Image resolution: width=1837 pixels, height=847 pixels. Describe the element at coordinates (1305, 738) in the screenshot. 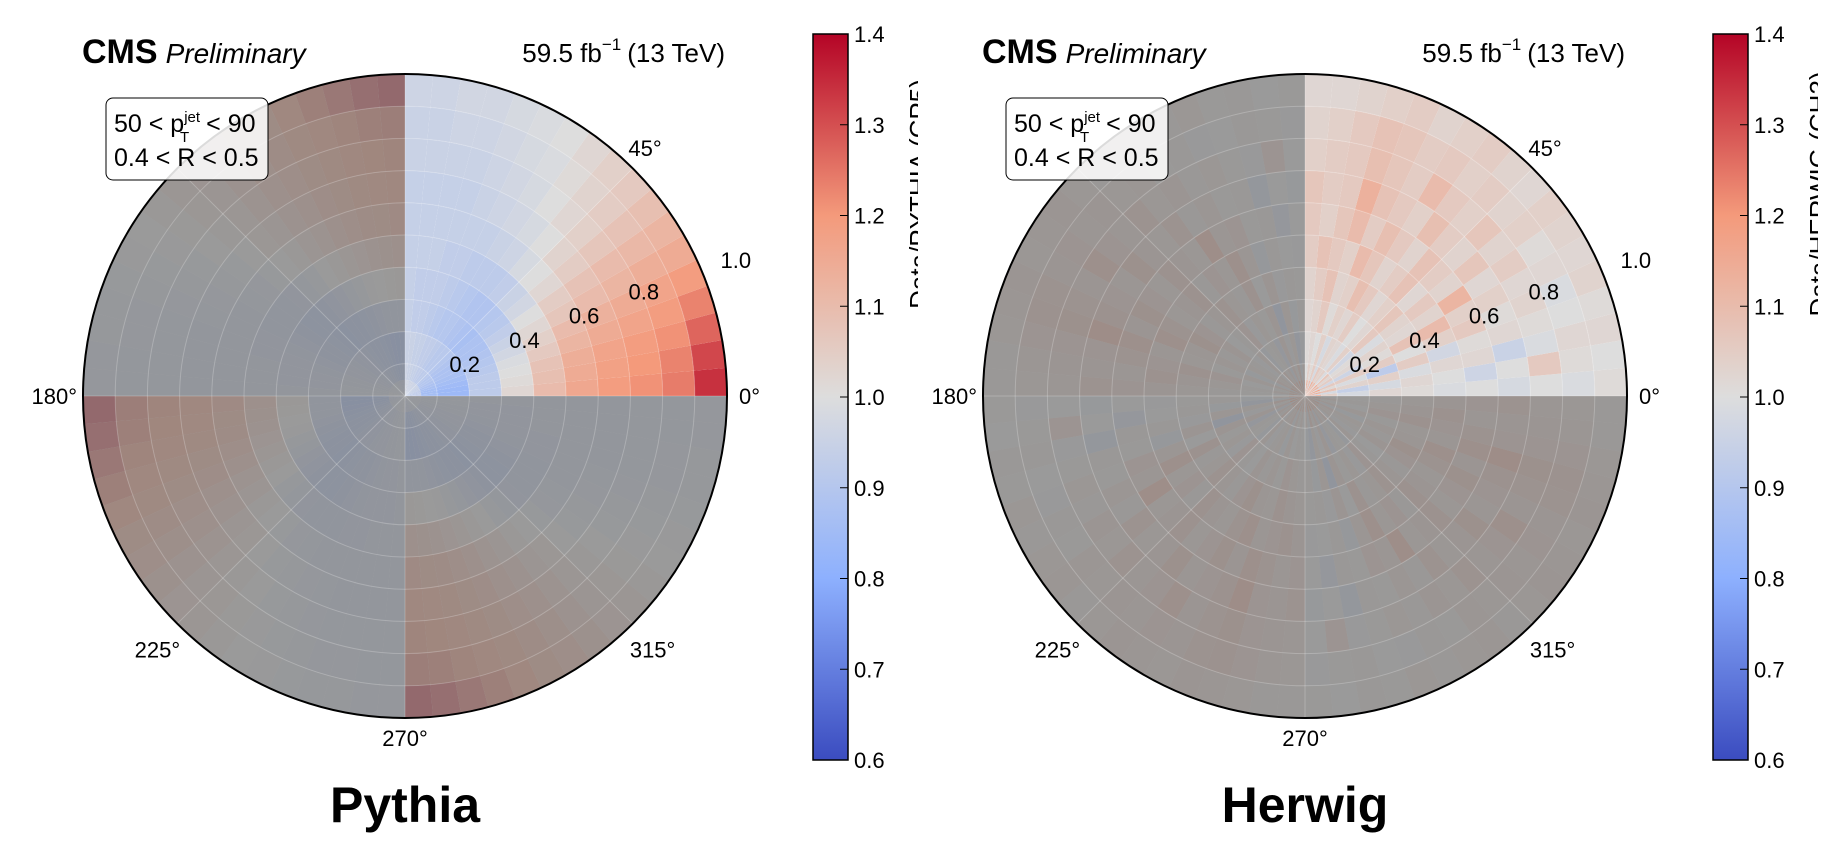

I see `angle-tick-label: 270°` at that location.